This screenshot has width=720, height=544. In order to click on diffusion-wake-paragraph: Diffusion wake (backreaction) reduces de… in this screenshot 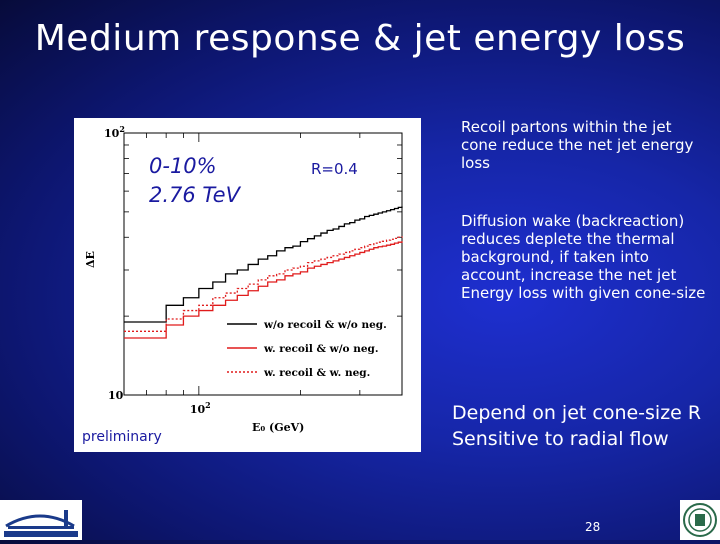, I will do `click(583, 257)`.